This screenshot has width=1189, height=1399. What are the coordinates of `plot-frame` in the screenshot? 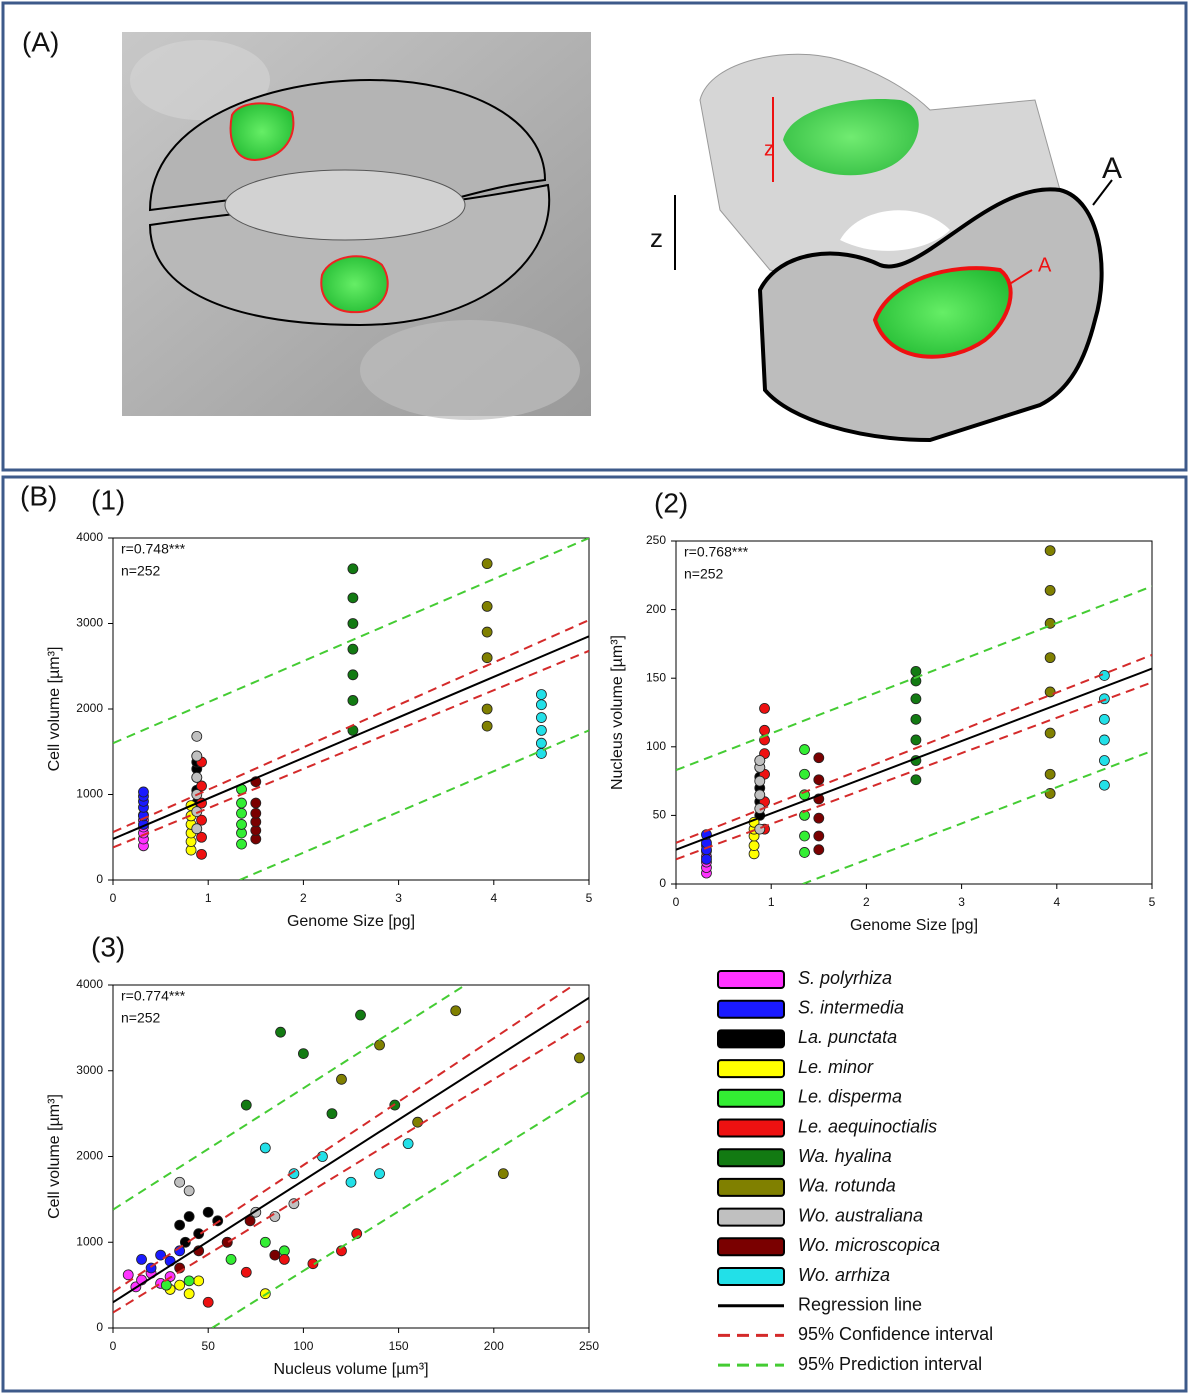 It's located at (914, 712).